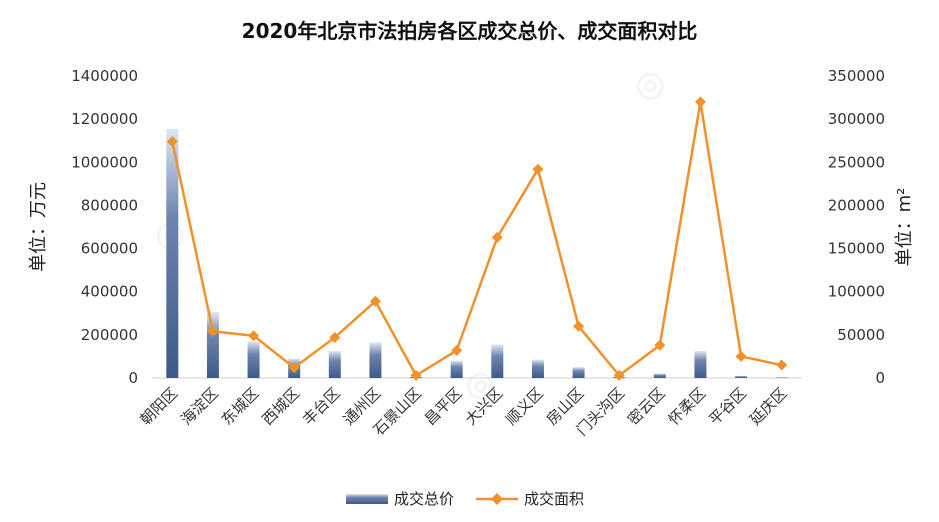 The image size is (939, 522). Describe the element at coordinates (280, 406) in the screenshot. I see `category-label: 西城区` at that location.